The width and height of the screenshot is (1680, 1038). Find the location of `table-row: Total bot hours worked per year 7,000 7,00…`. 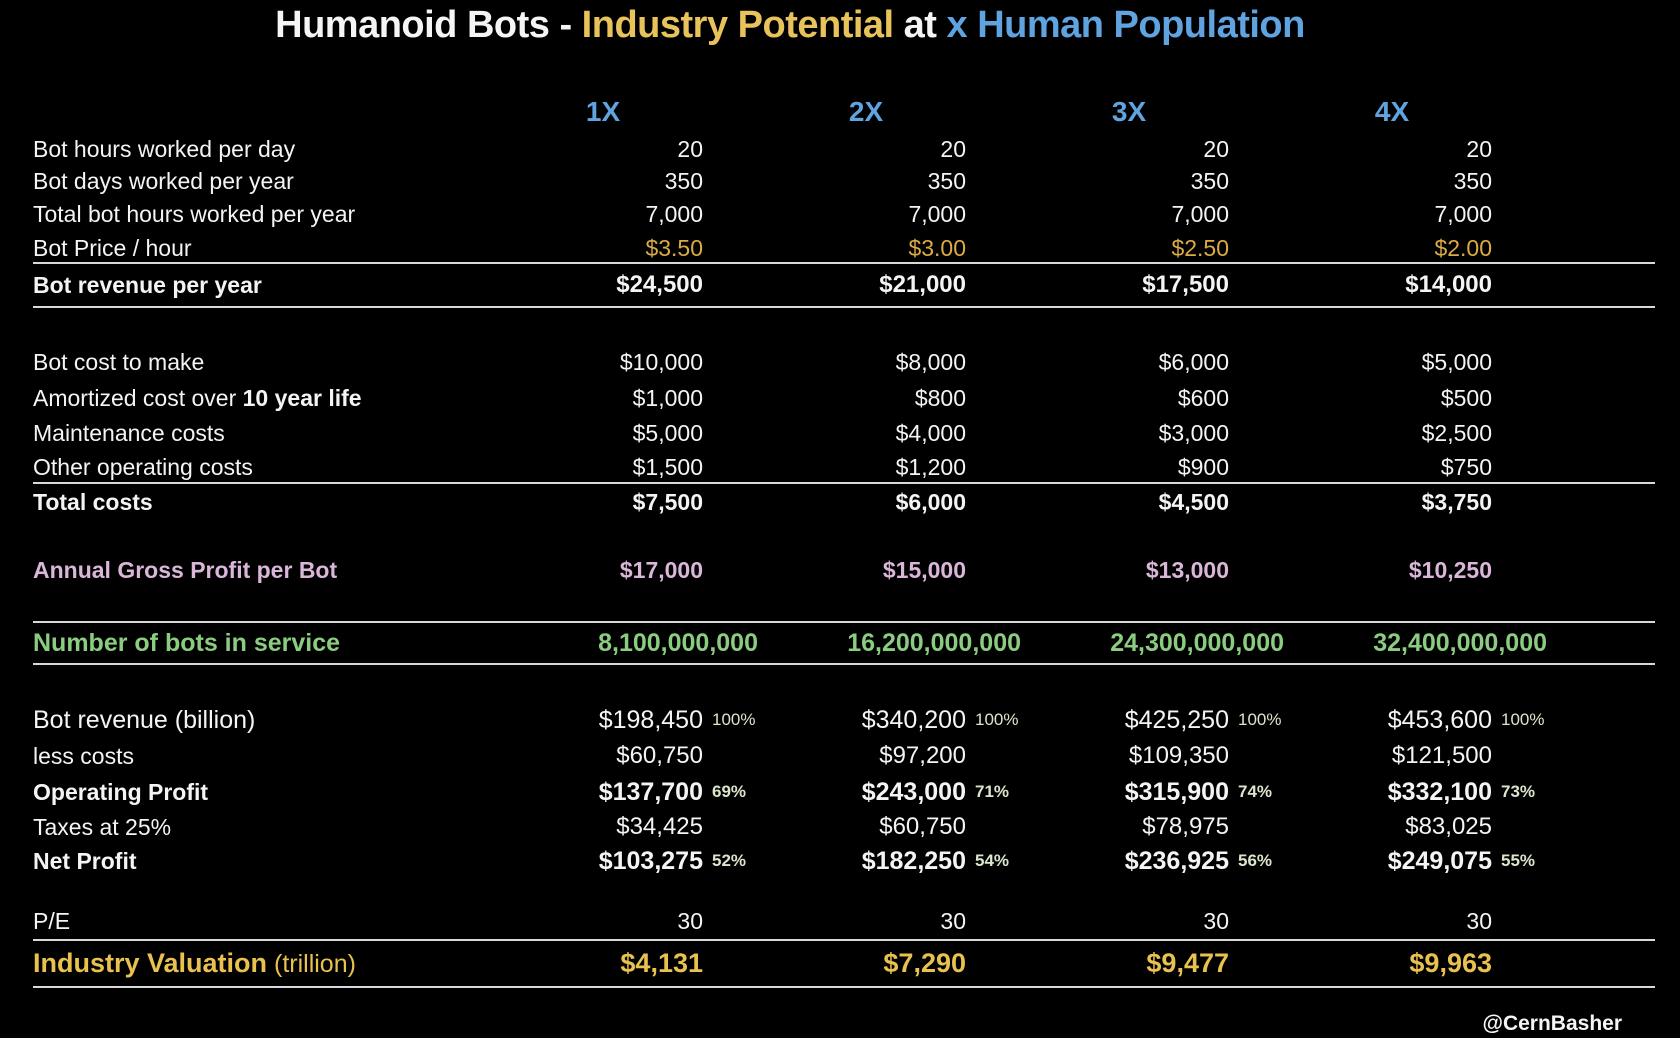

table-row: Total bot hours worked per year 7,000 7,00… is located at coordinates (844, 214).